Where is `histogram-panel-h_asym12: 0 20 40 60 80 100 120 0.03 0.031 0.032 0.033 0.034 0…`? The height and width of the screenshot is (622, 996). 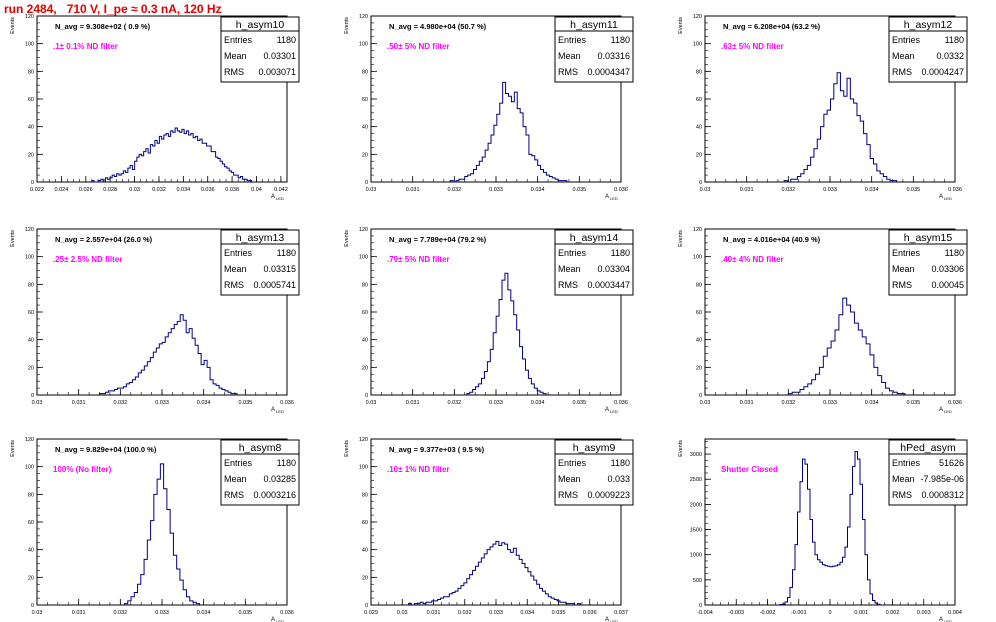
histogram-panel-h_asym12: 0 20 40 60 80 100 120 0.03 0.031 0.032 0.033 0.034 0… is located at coordinates (823, 107).